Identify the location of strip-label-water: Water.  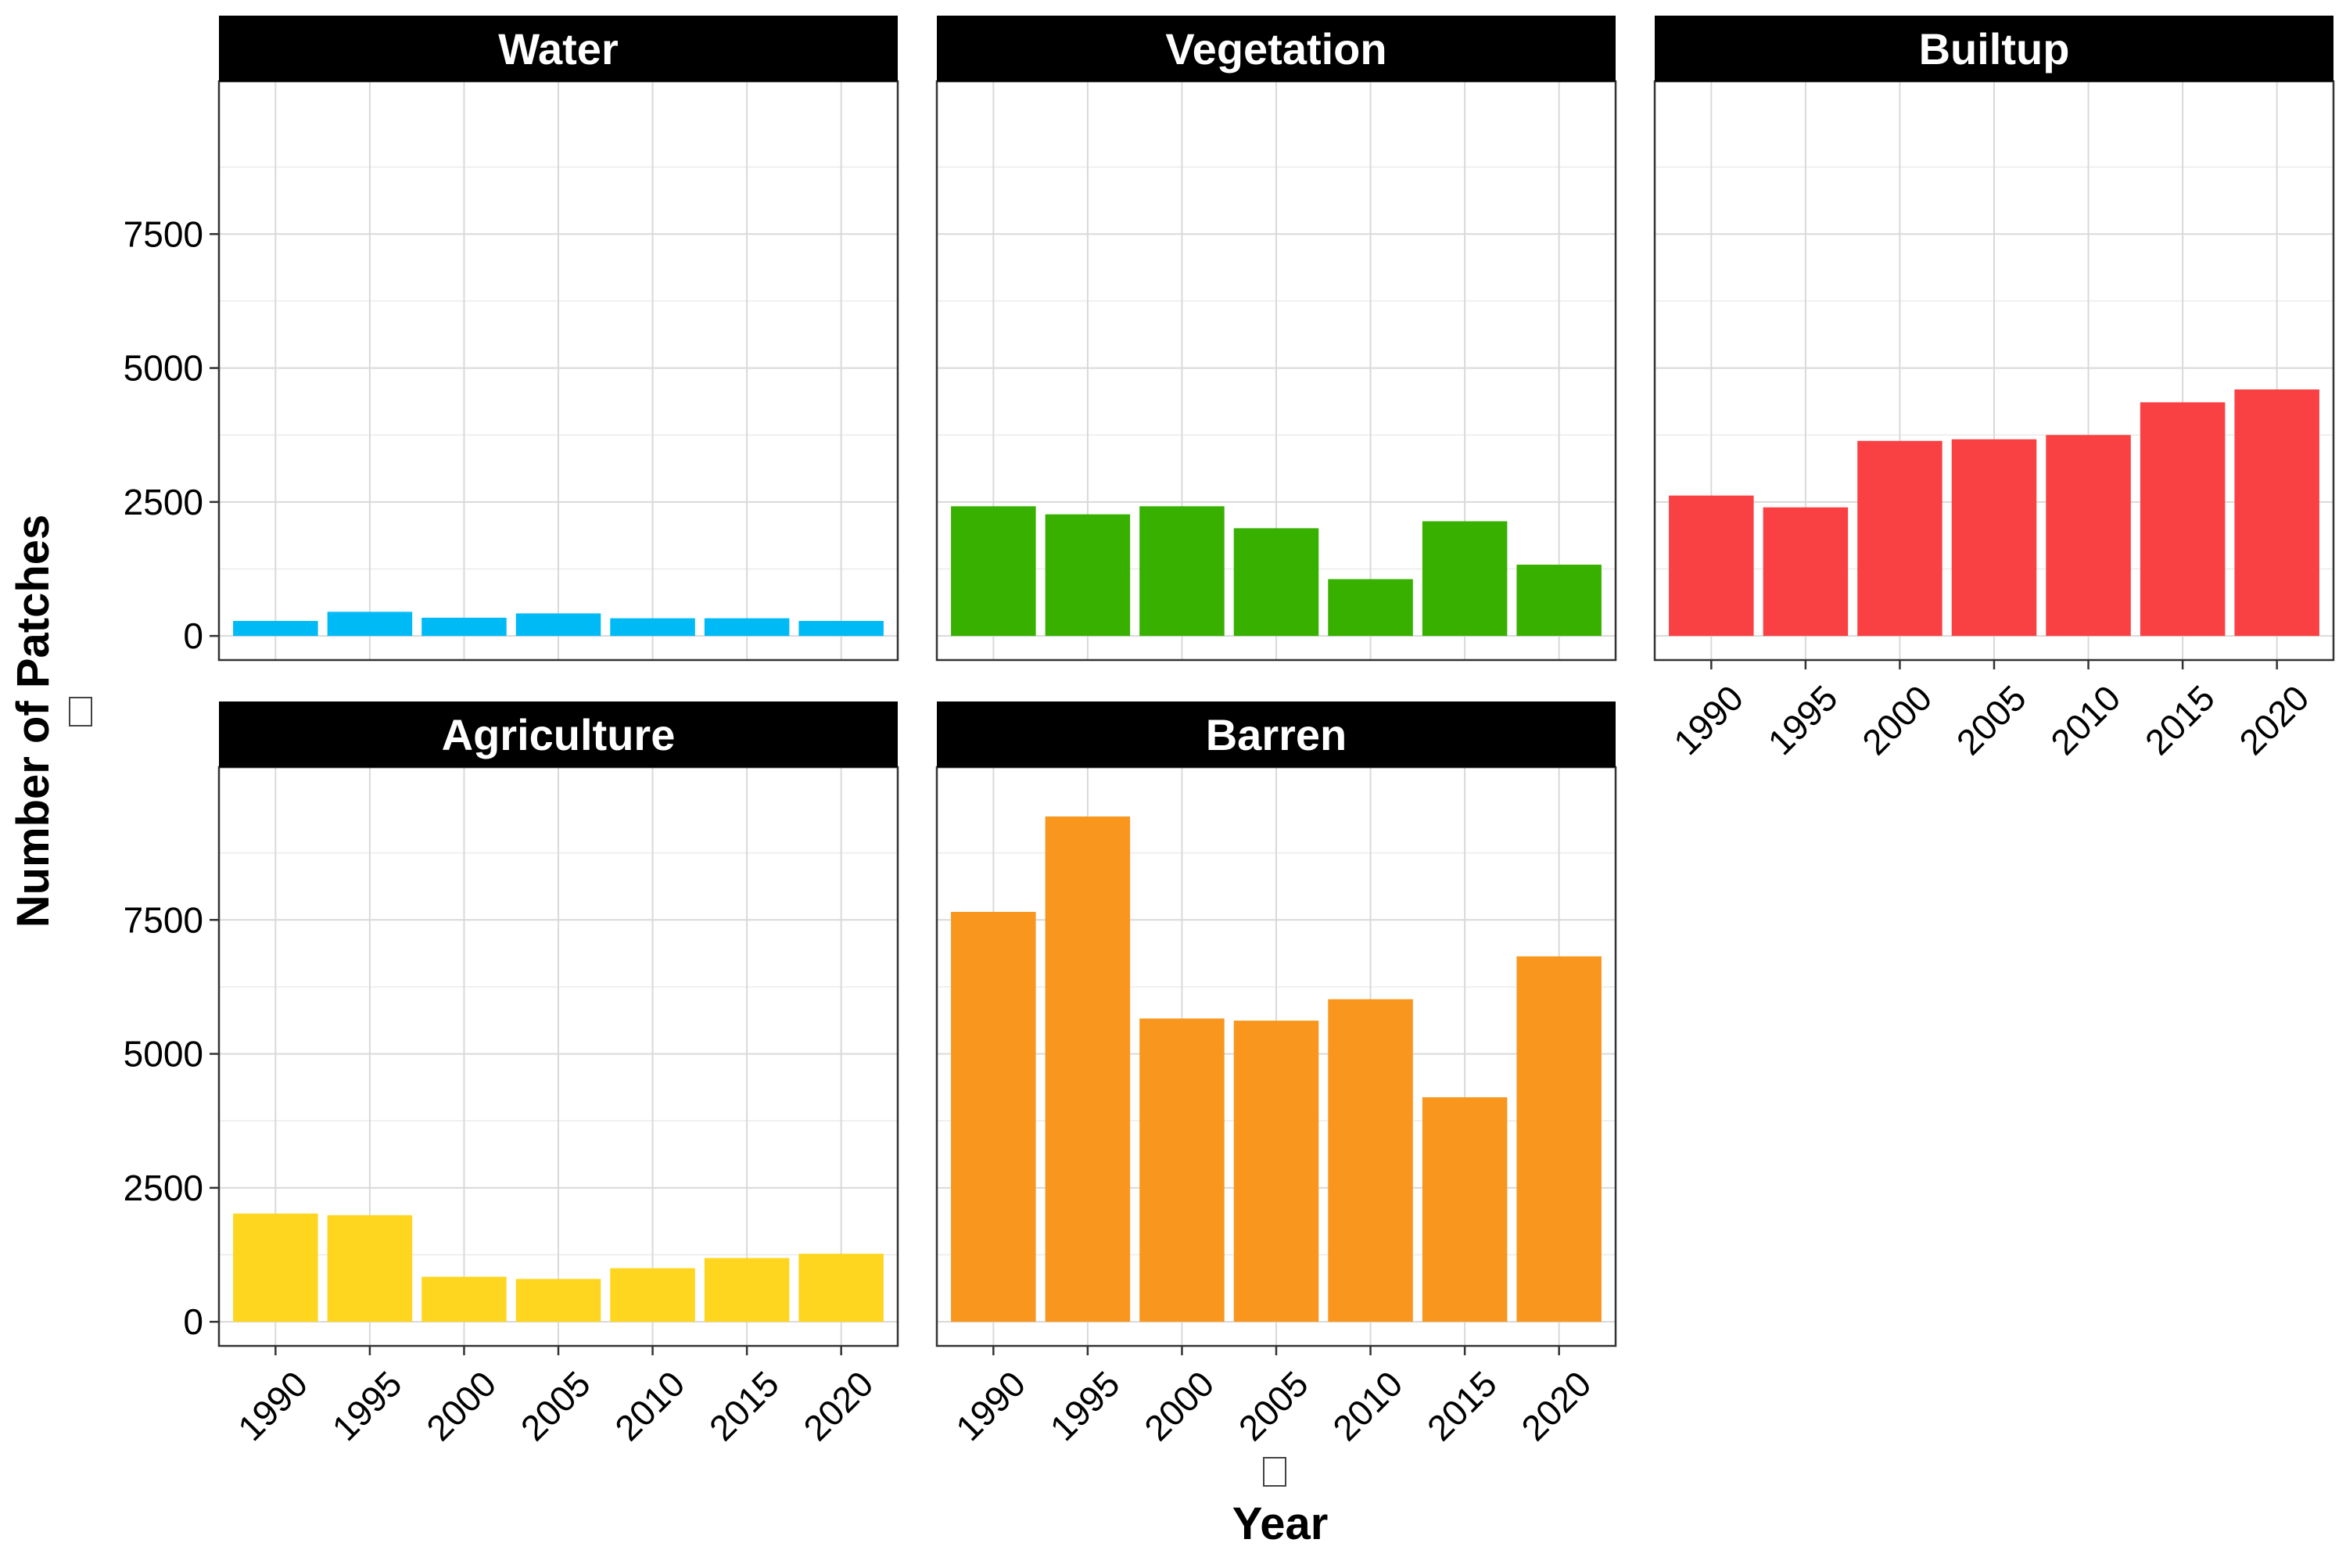
(558, 49).